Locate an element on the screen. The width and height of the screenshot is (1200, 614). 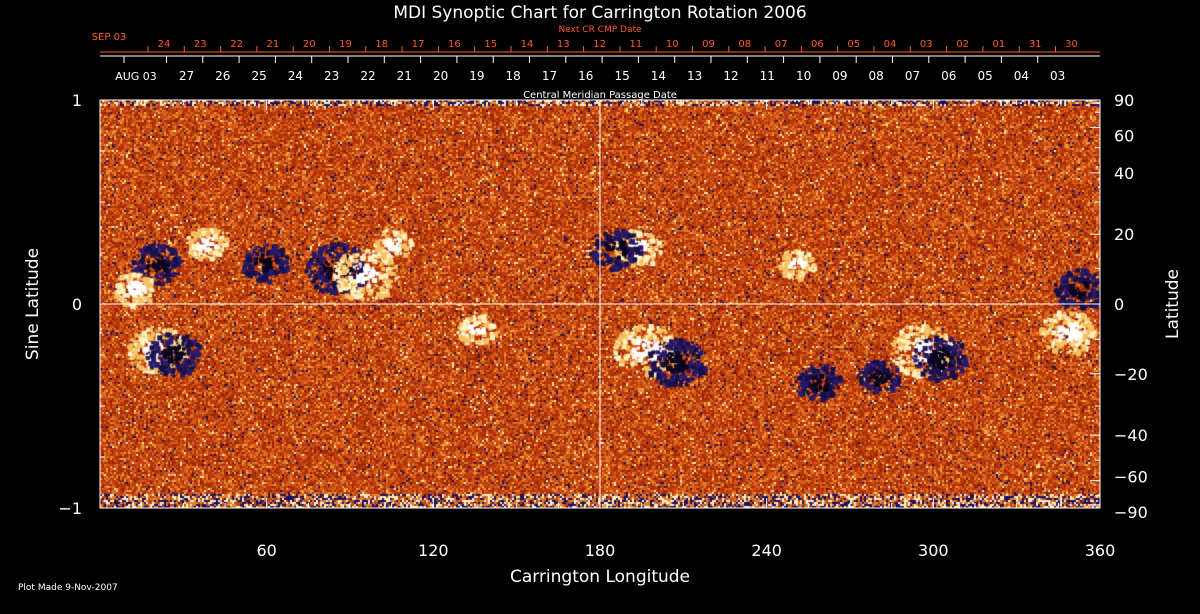
cmp-date-label: 08 is located at coordinates (876, 76).